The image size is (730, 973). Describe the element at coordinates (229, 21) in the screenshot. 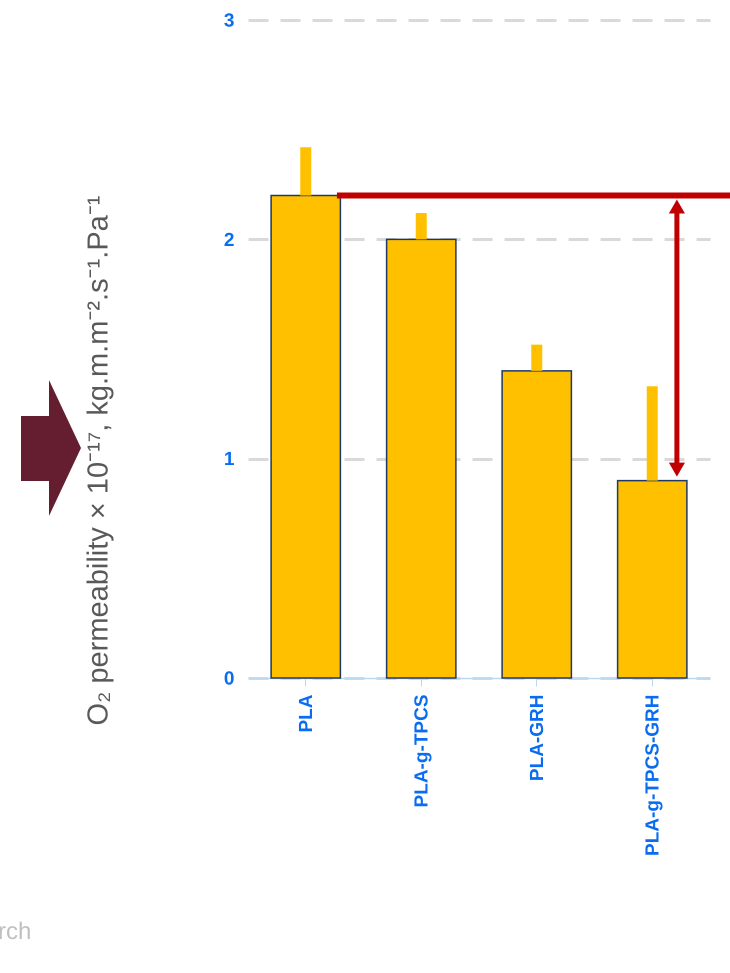

I see `y-tick-label: 3` at that location.